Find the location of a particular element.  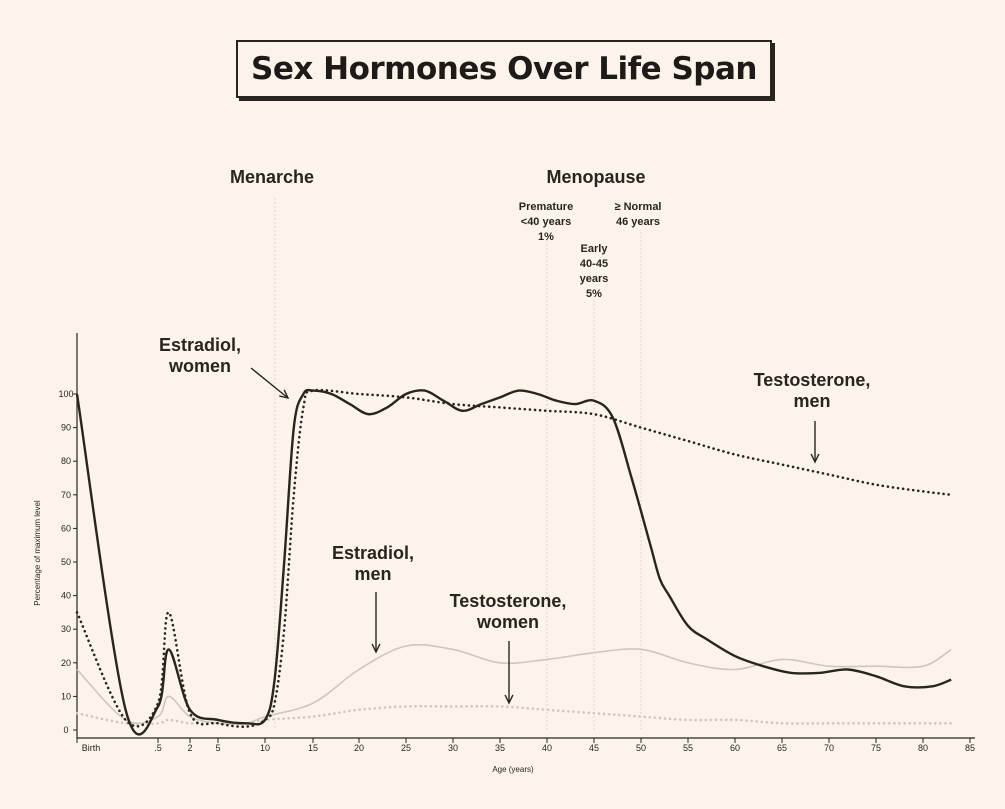

testosterone-women-arrow-head is located at coordinates (509, 699).